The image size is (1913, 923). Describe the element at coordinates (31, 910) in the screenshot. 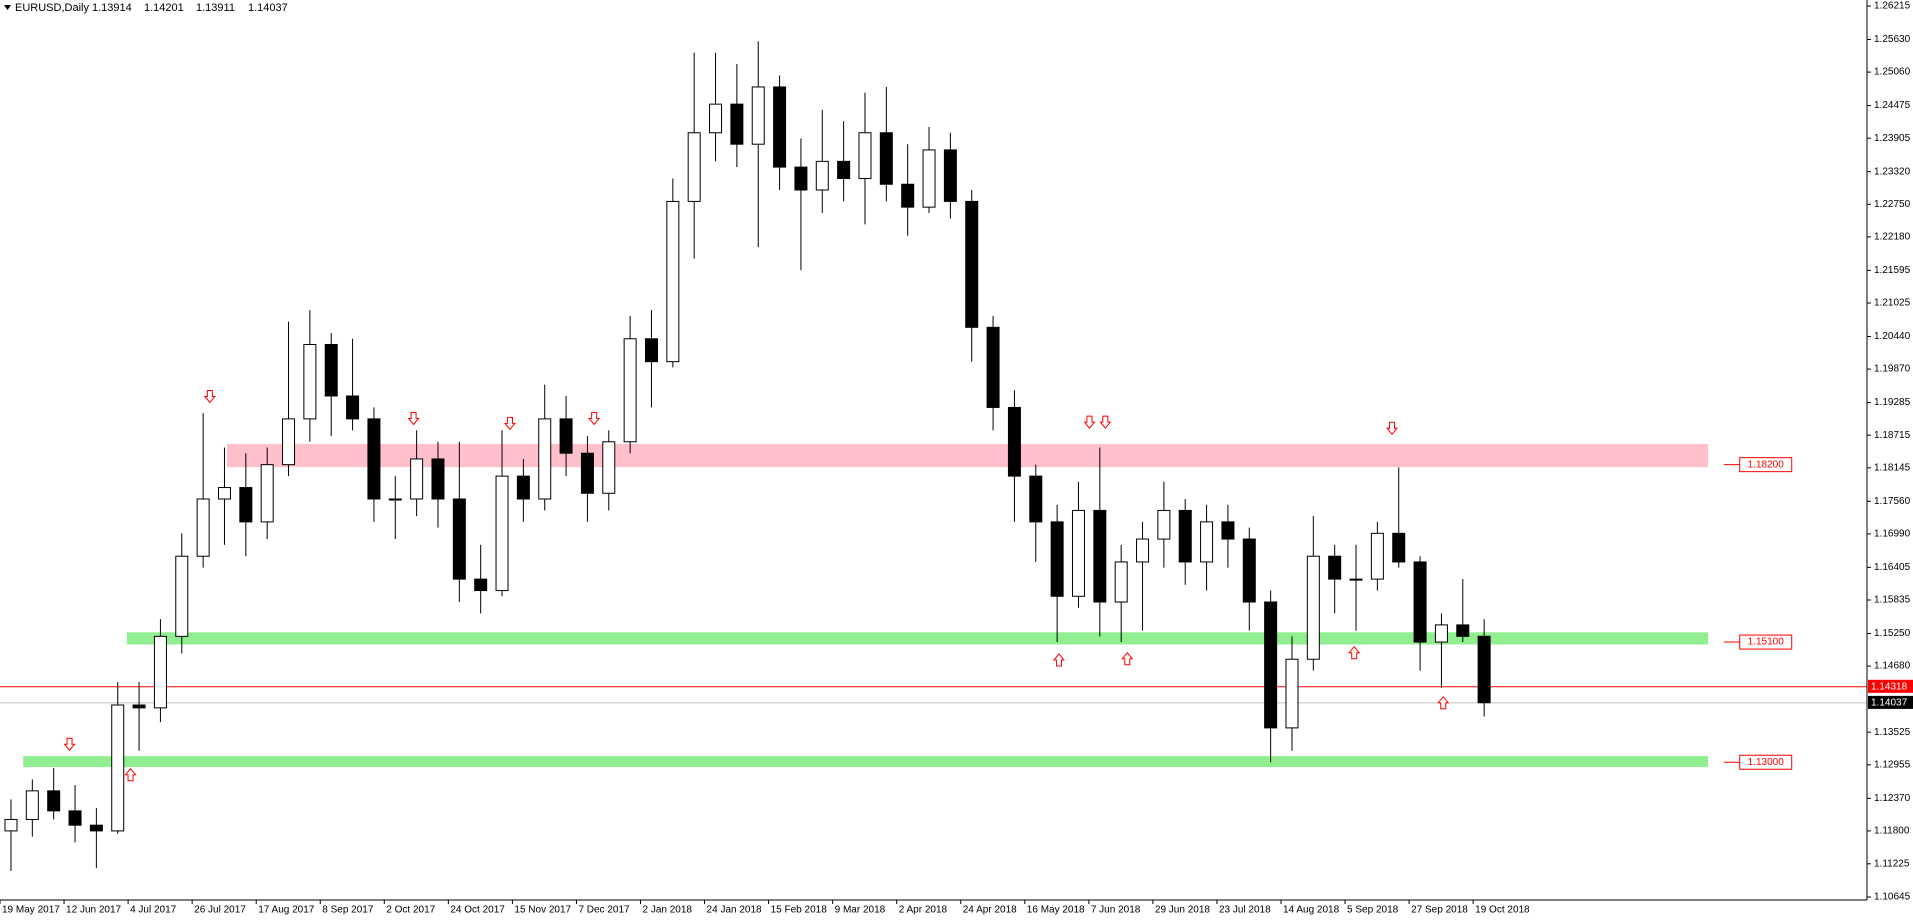

I see `x-tick-label: 19 May 2017` at that location.